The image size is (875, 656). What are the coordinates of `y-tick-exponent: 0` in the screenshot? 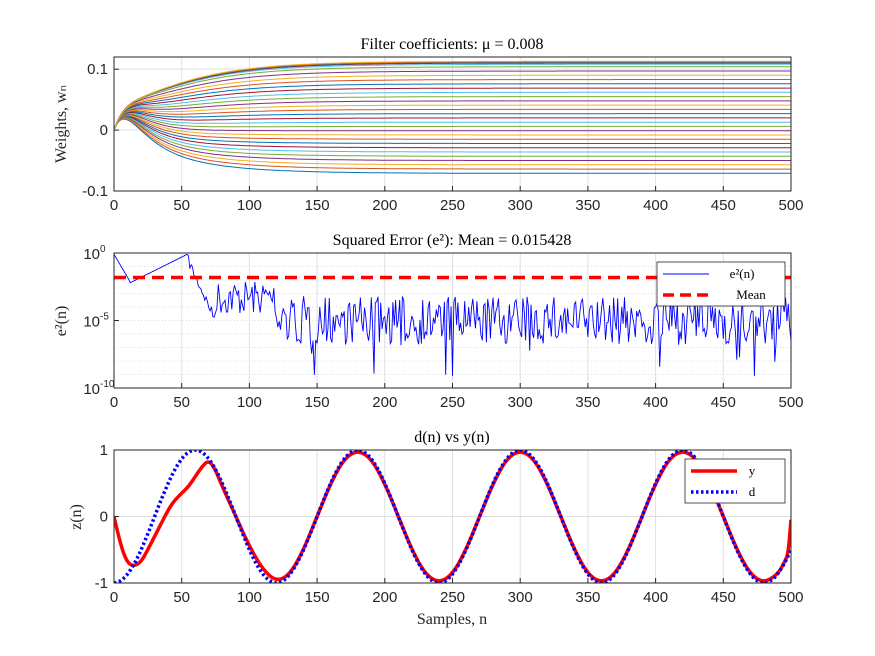 It's located at (103, 249).